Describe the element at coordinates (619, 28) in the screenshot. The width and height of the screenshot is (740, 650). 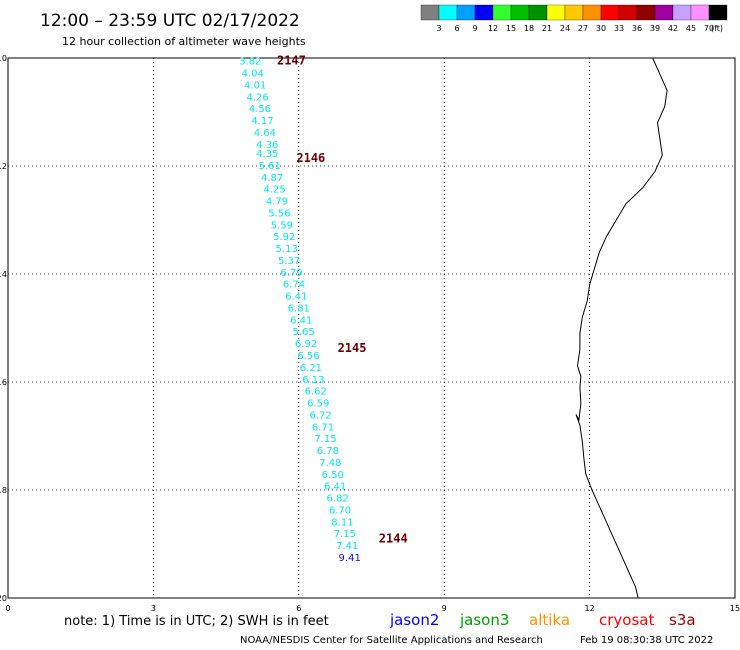
I see `legend-label: 33` at that location.